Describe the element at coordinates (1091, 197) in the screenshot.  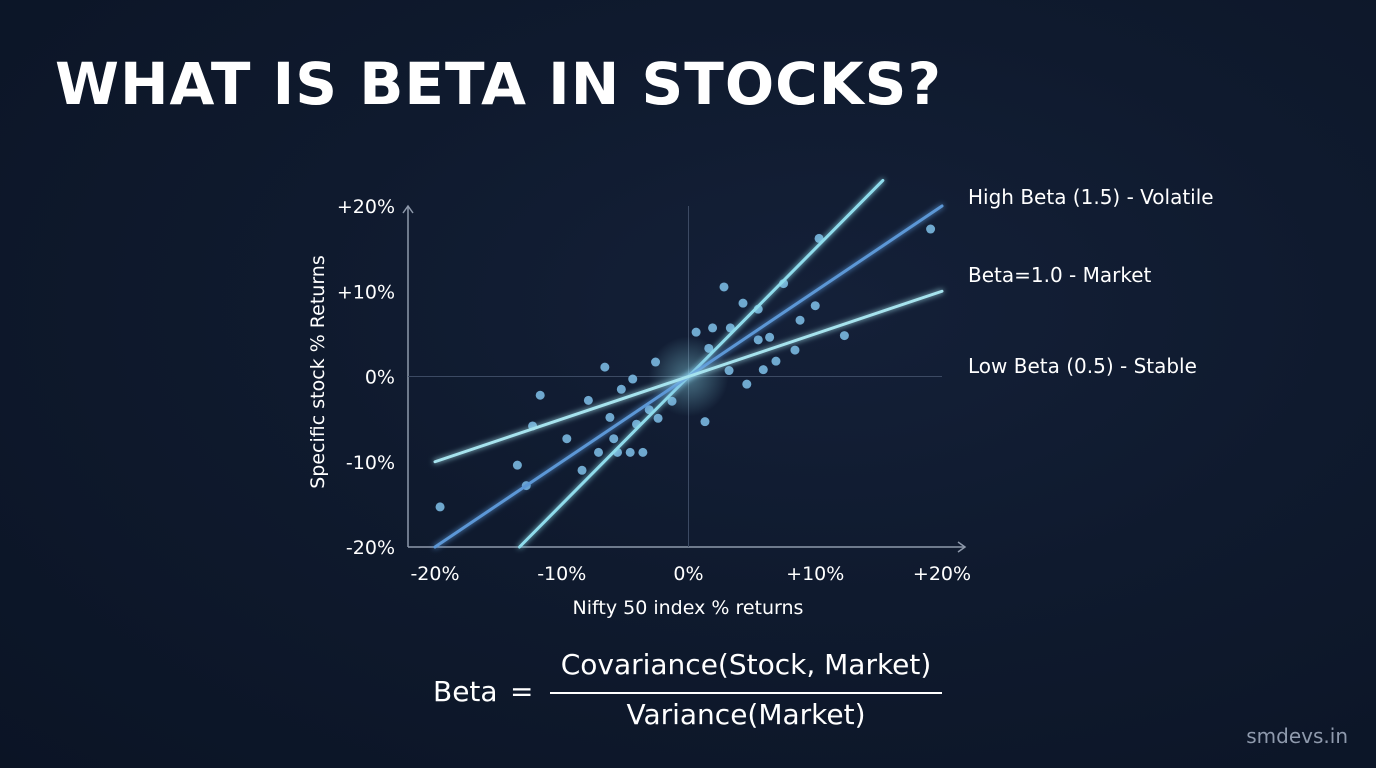
I see `line-label: High Beta (1.5) - Volatile` at that location.